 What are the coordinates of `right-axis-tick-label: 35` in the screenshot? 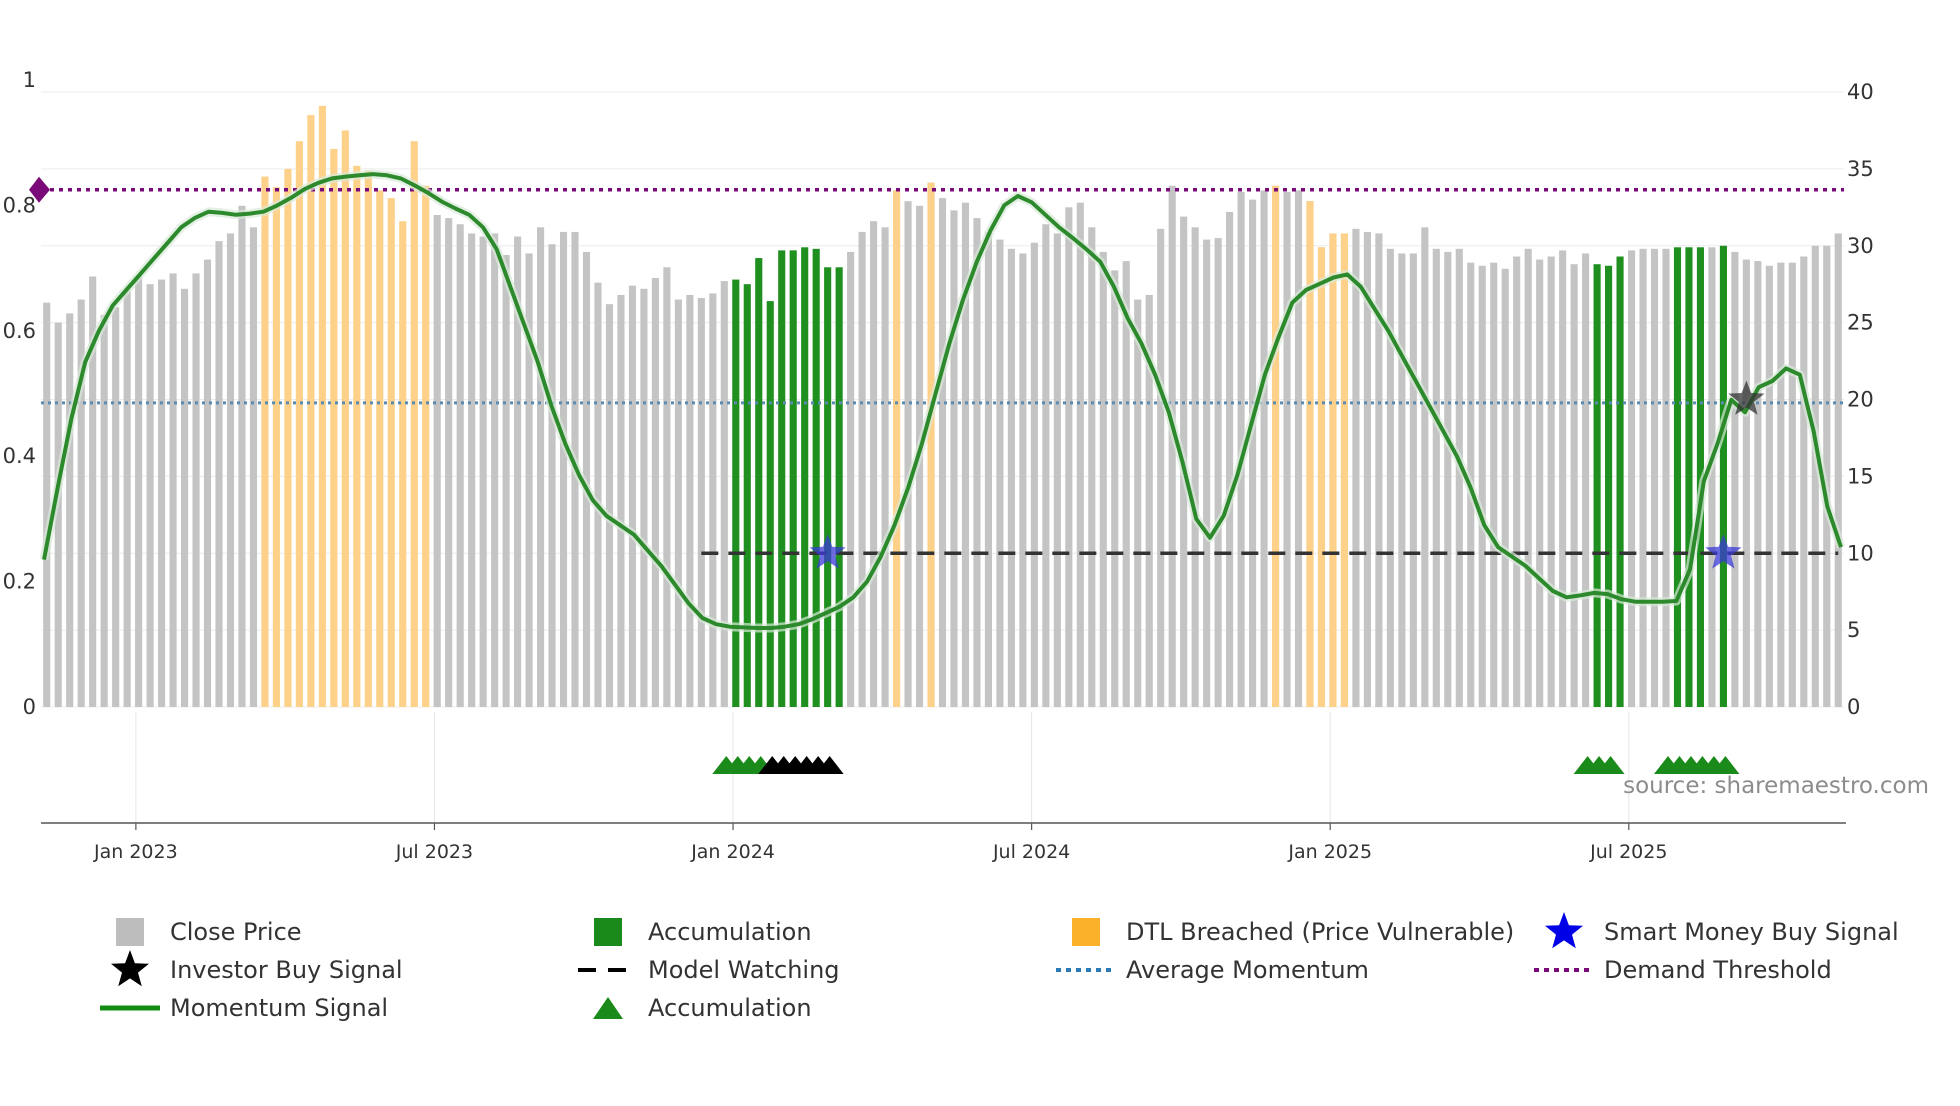 It's located at (1860, 169).